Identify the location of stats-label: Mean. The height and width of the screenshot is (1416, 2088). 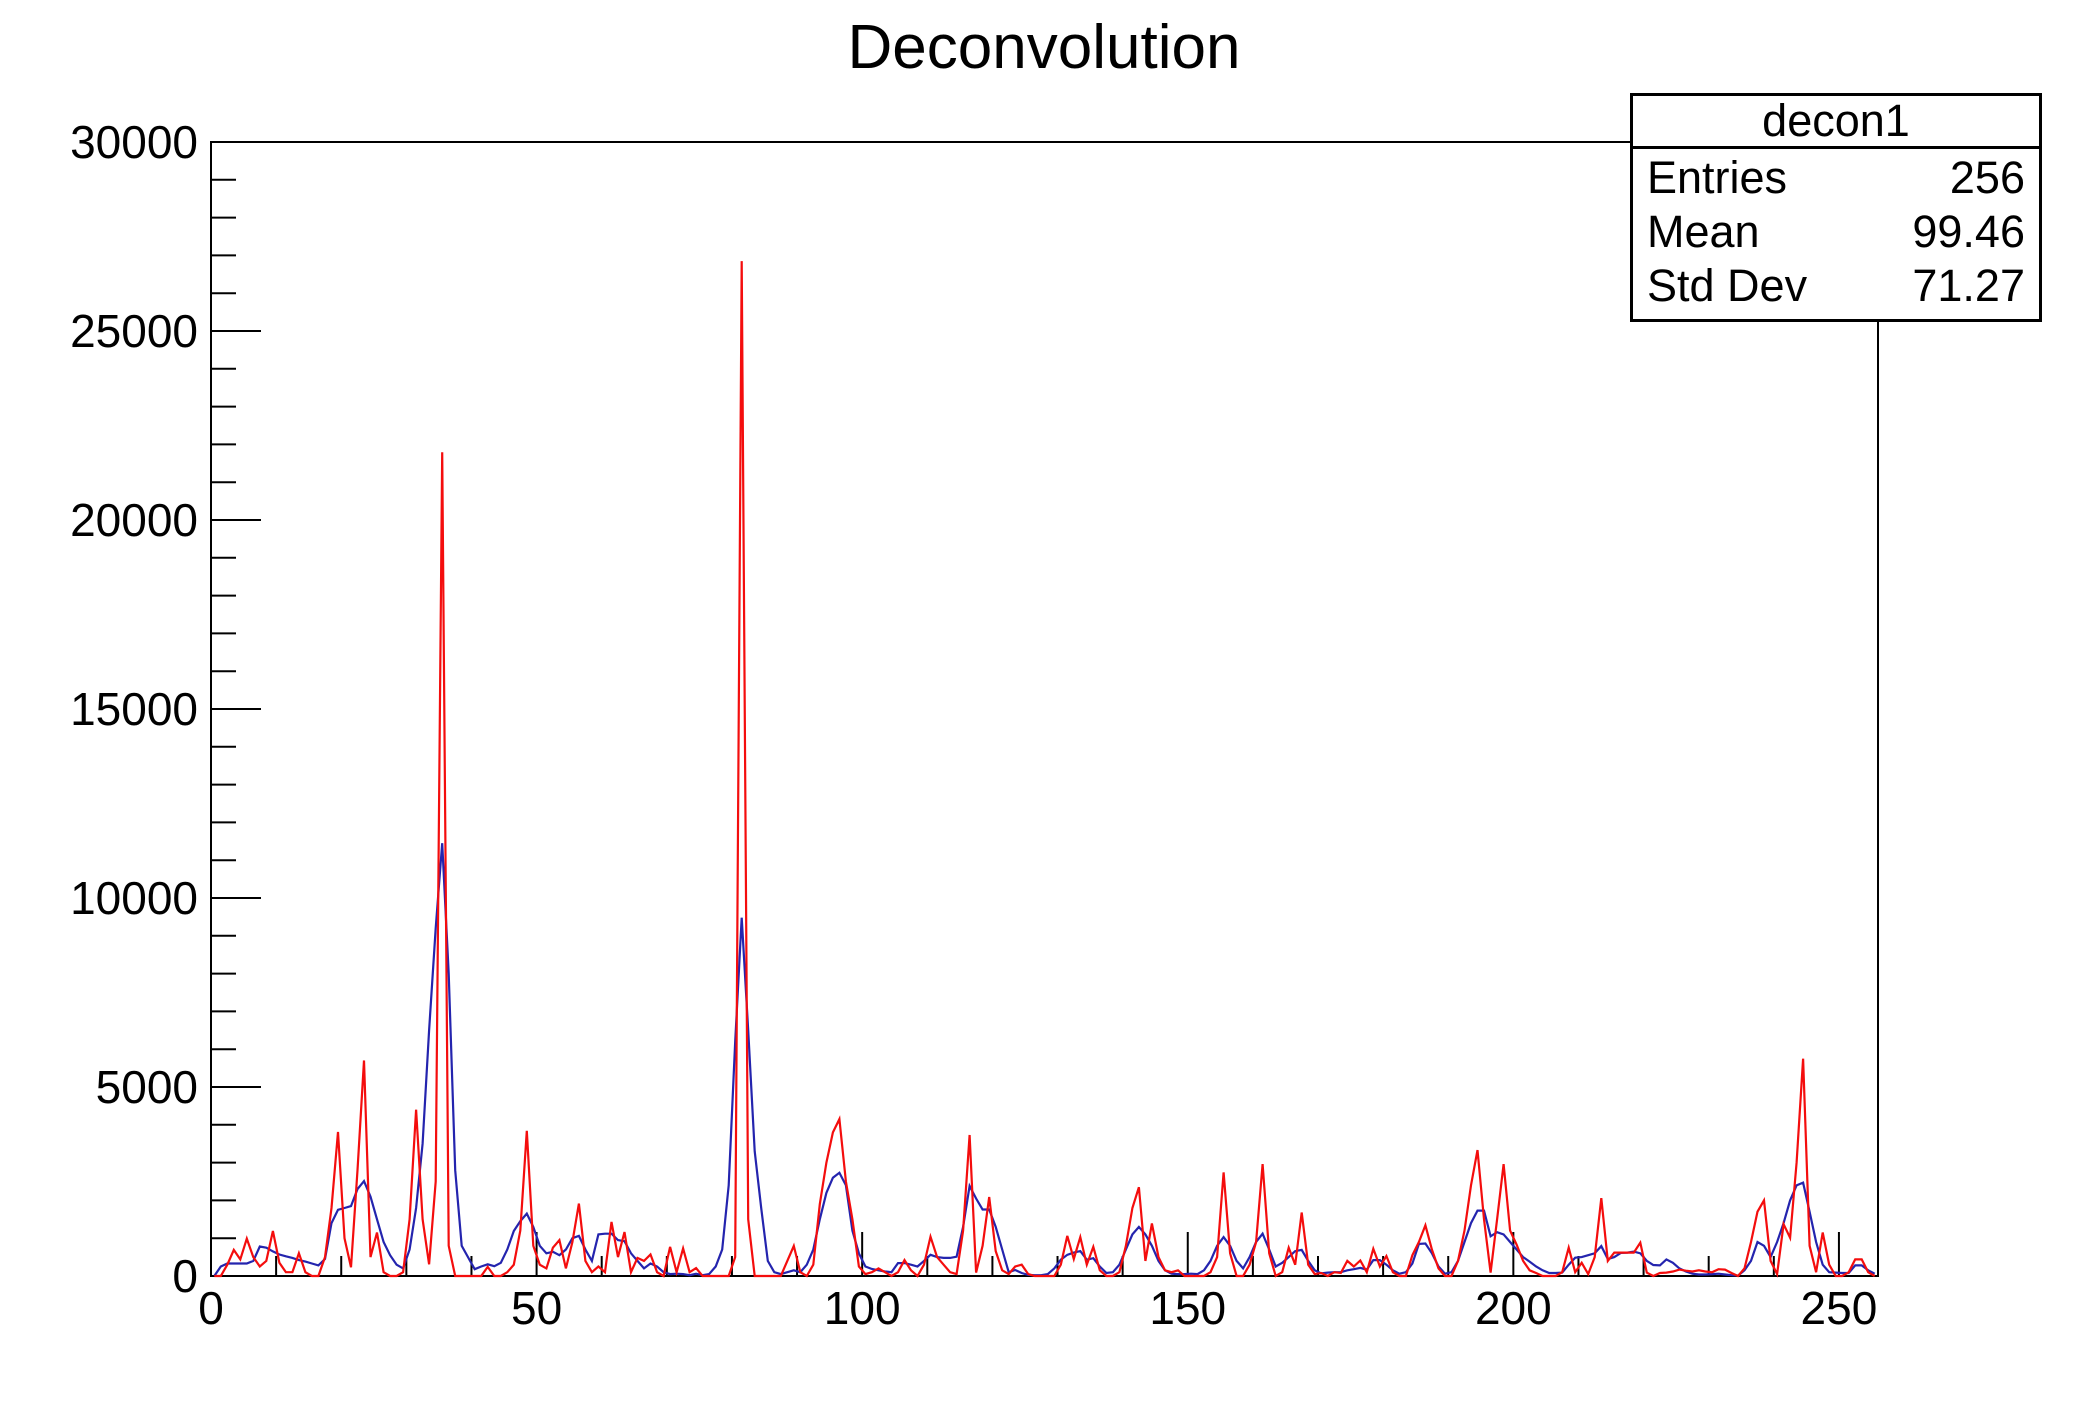
(1703, 231).